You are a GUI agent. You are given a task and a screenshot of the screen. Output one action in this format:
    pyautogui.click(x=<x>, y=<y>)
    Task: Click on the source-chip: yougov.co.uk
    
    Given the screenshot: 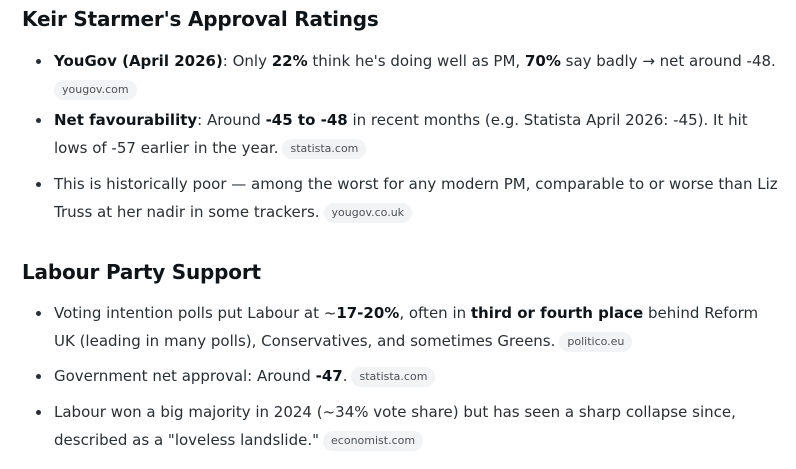 What is the action you would take?
    pyautogui.click(x=368, y=213)
    